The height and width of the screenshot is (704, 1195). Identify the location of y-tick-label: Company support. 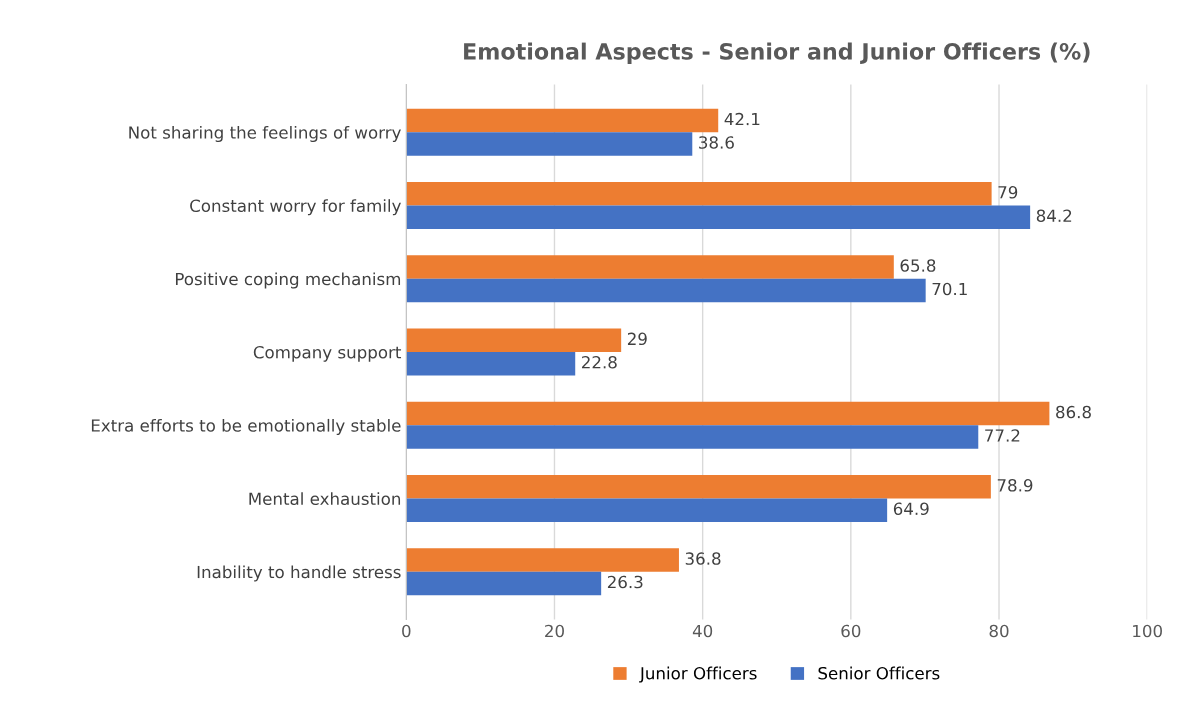
(327, 353).